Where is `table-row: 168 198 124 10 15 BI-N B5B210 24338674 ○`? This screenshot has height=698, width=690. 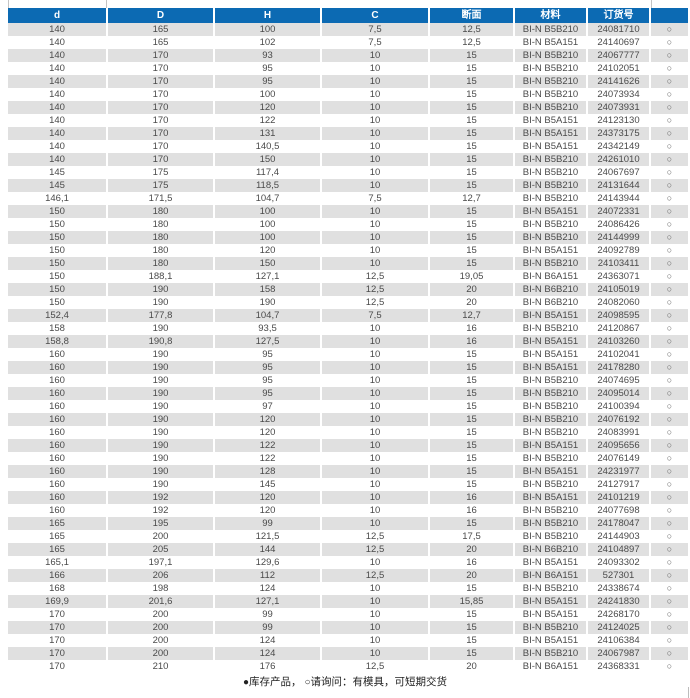
table-row: 168 198 124 10 15 BI-N B5B210 24338674 ○ is located at coordinates (348, 588).